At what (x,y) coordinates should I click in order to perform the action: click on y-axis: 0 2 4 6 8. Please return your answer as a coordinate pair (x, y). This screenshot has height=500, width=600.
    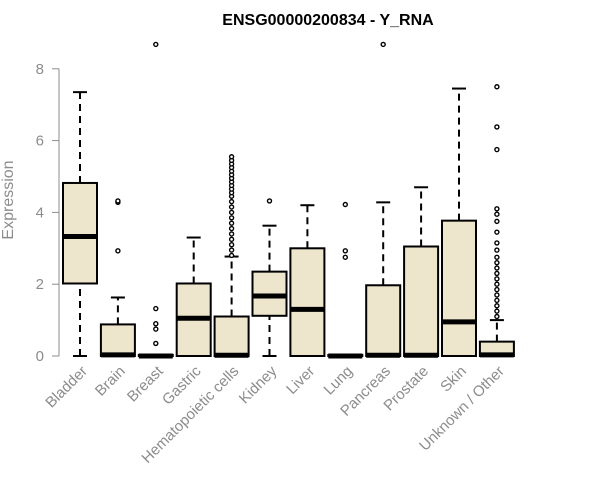
    Looking at the image, I should click on (48, 213).